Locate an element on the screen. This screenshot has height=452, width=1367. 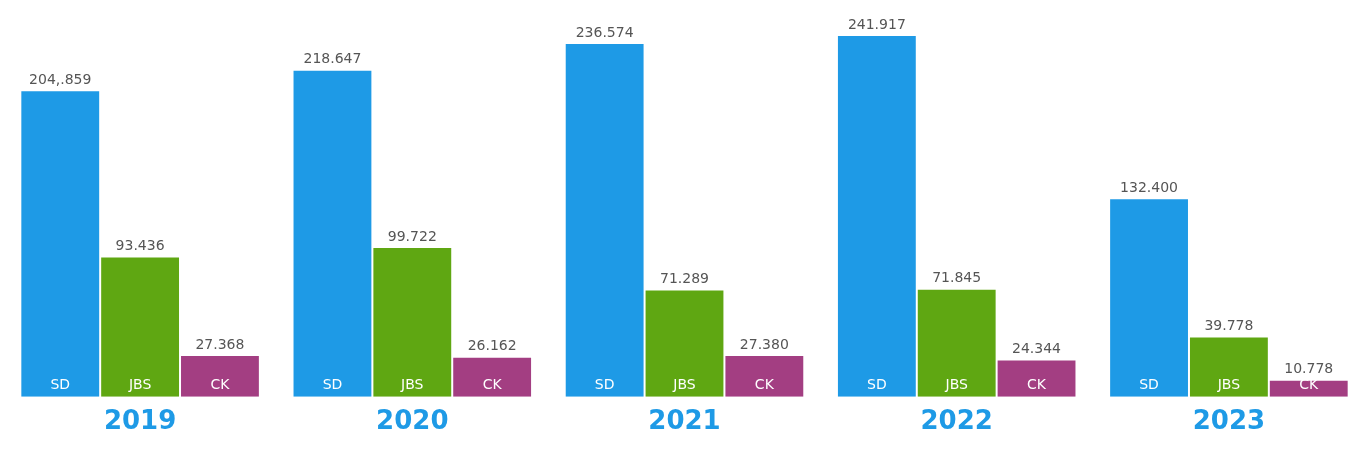
series-label: SD is located at coordinates (60, 384).